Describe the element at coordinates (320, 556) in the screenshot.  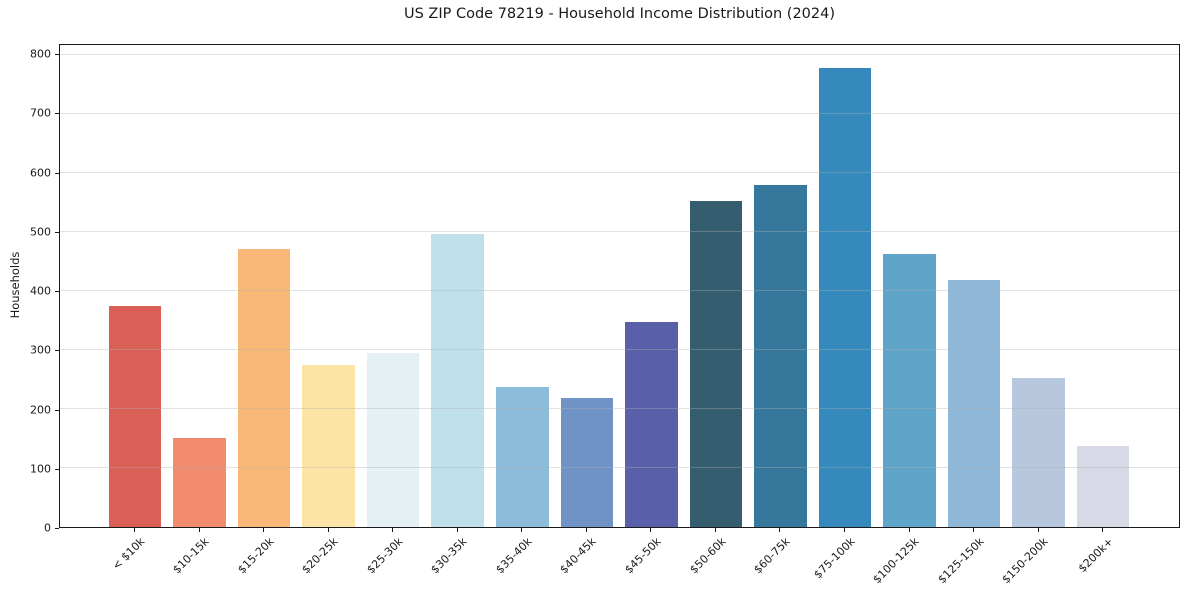
I see `x-tick-label-$20-25k: $20-25k` at that location.